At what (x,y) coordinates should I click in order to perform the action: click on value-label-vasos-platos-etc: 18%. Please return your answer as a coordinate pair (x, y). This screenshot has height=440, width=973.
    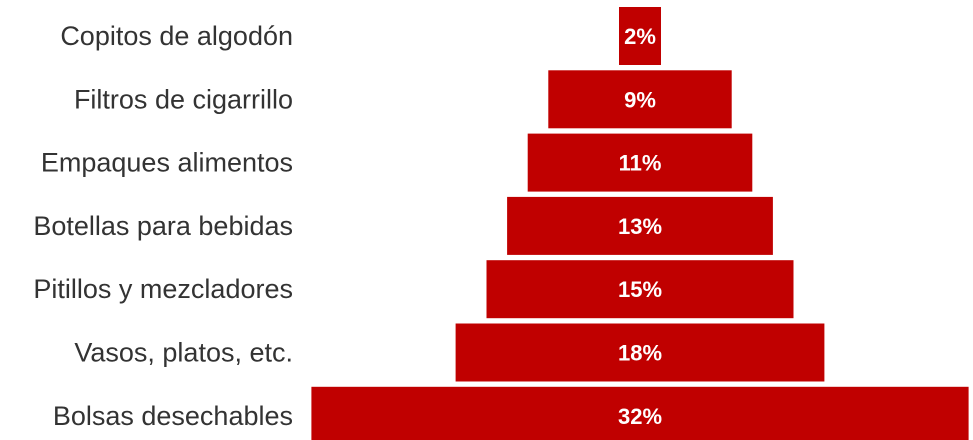
    Looking at the image, I should click on (640, 353).